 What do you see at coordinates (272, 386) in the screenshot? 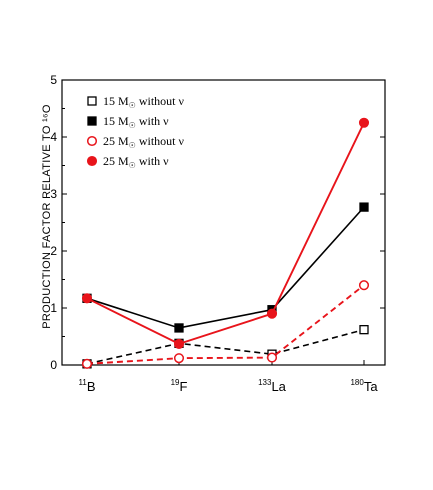
I see `x-tick-label: 133La` at bounding box center [272, 386].